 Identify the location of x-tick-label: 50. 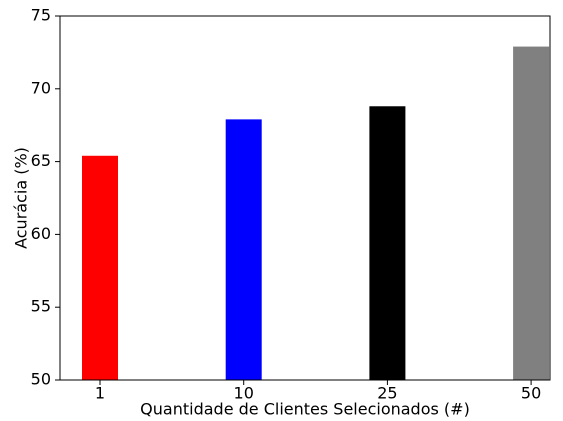
(531, 393).